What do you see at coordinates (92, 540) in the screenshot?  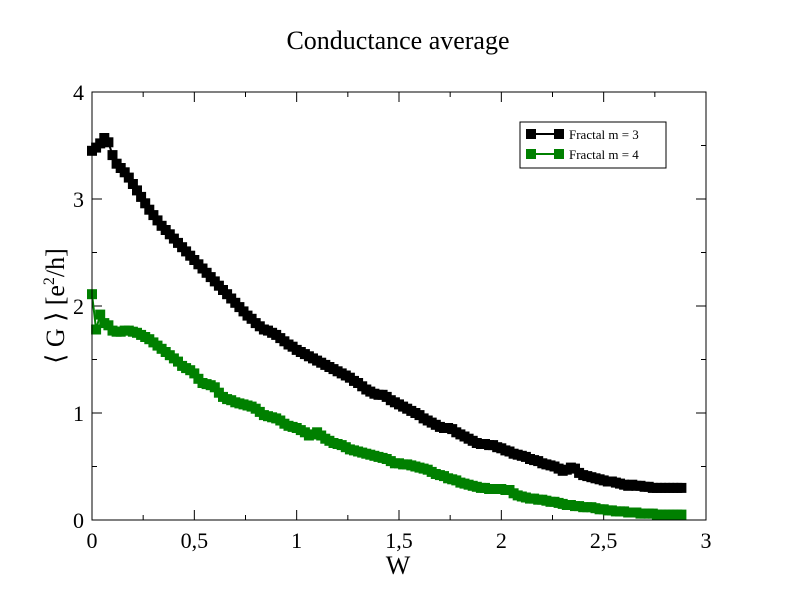 I see `x-tick-label: 0` at bounding box center [92, 540].